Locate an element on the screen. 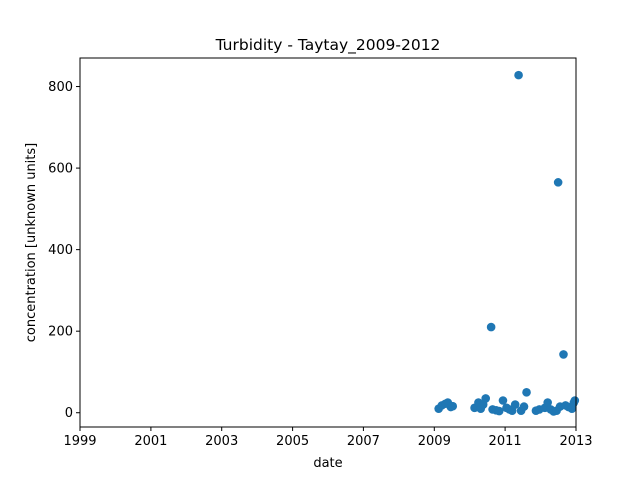  y-tick-label: 0 is located at coordinates (69, 413).